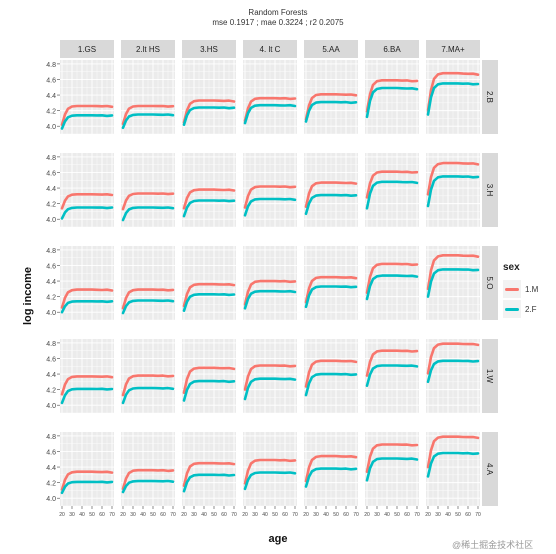  Describe the element at coordinates (520, 289) in the screenshot. I see `legend-item-male: 1.M` at that location.